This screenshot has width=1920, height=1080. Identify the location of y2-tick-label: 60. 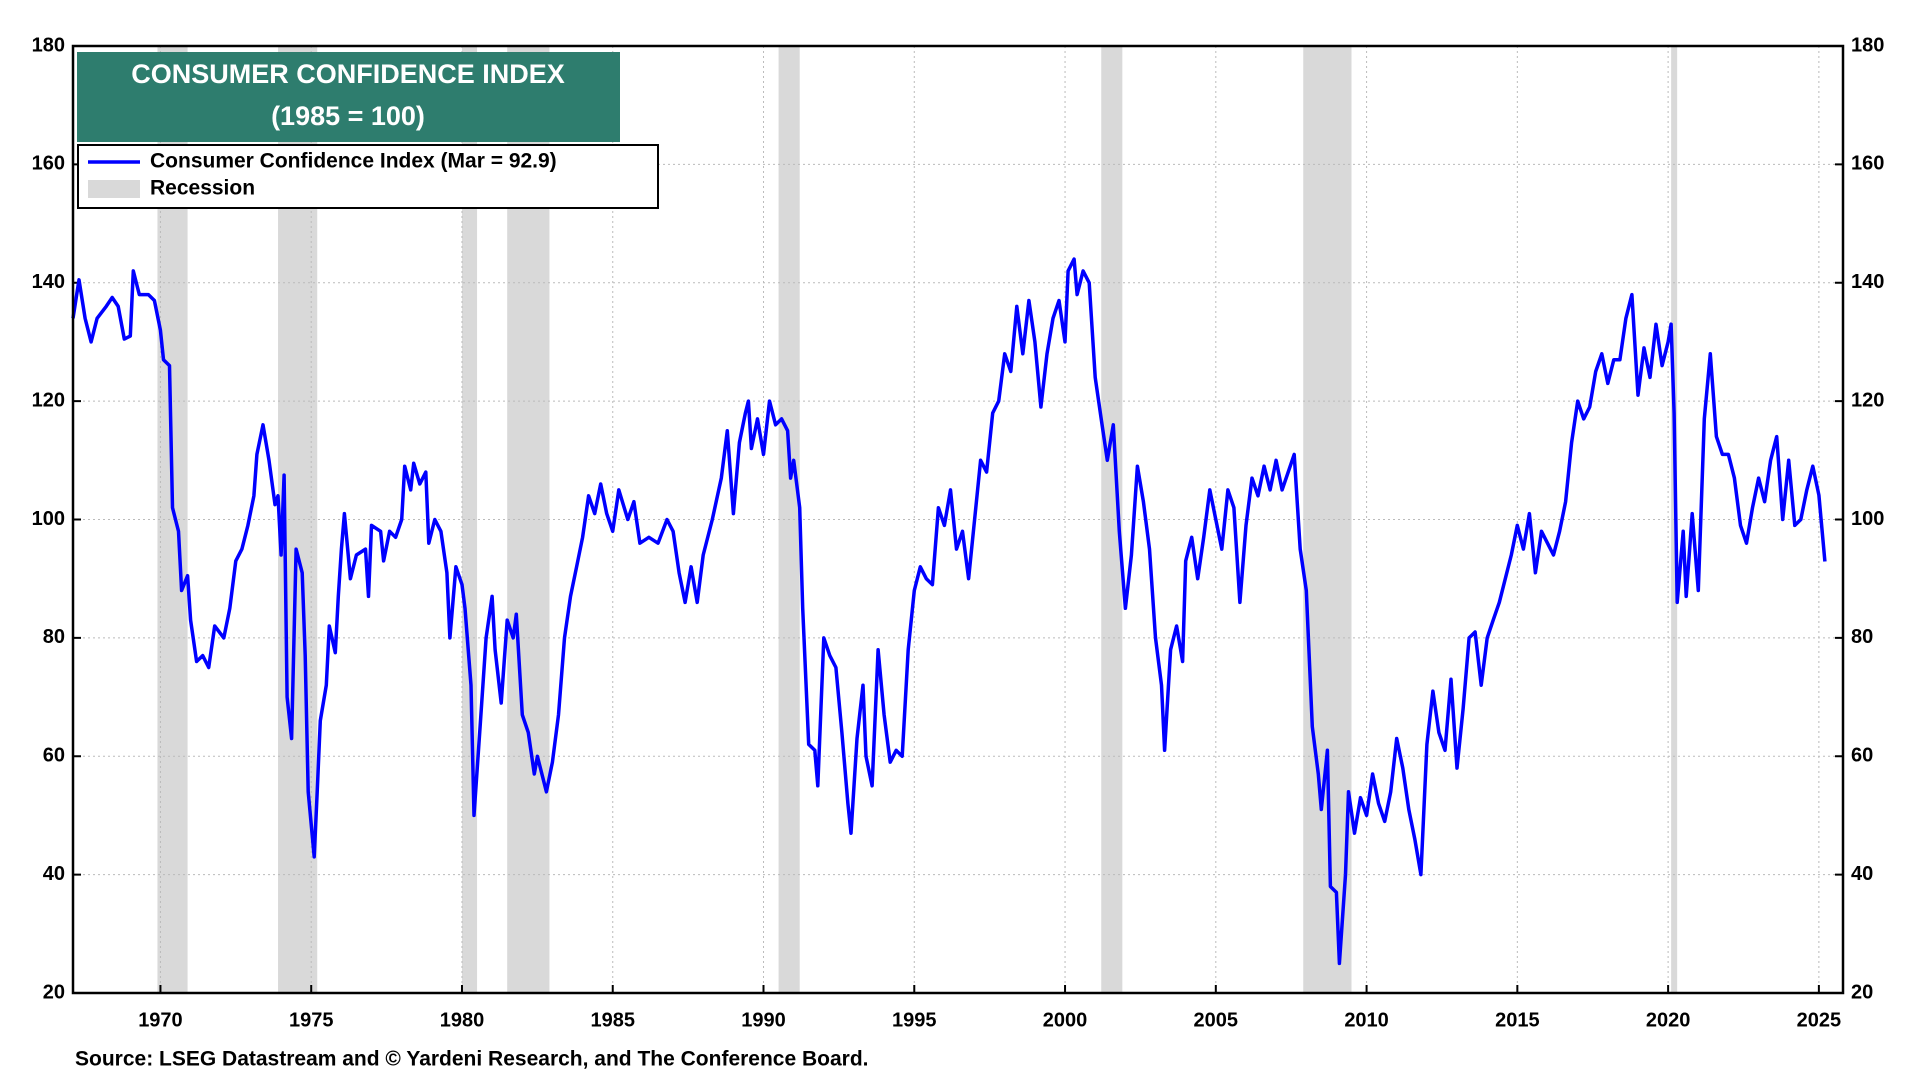
(1862, 756).